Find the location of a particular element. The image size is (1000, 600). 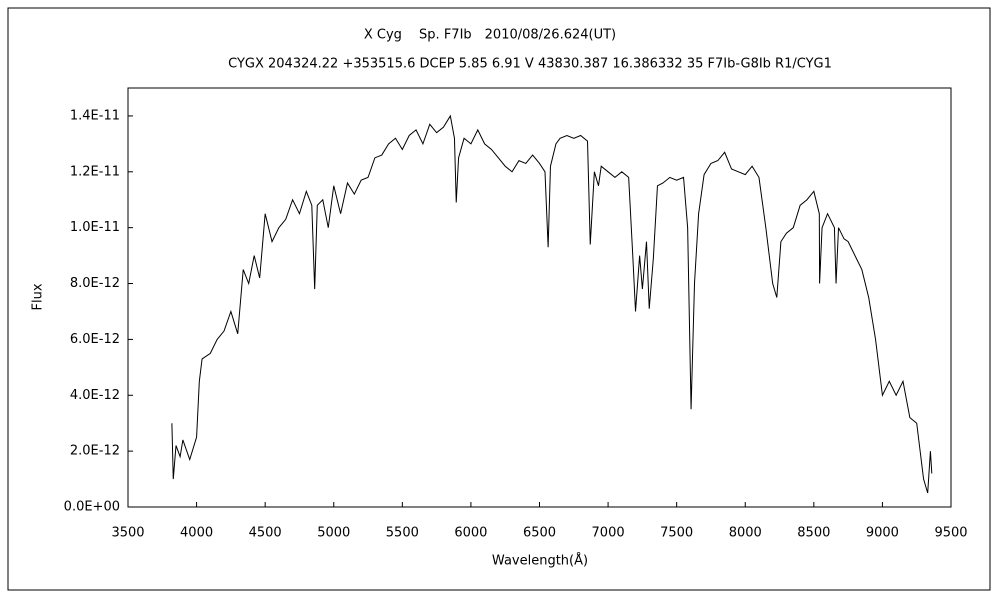

x-tick-label: 8000 is located at coordinates (745, 533).